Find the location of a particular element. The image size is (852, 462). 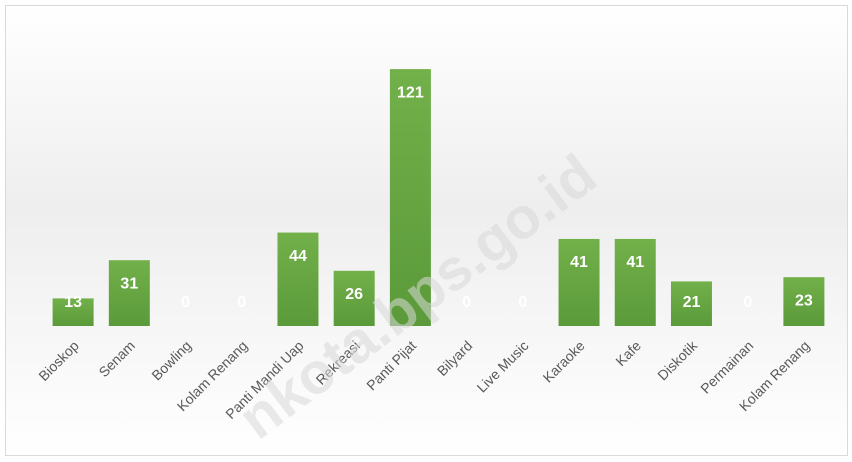

data-label: 121 is located at coordinates (410, 92).